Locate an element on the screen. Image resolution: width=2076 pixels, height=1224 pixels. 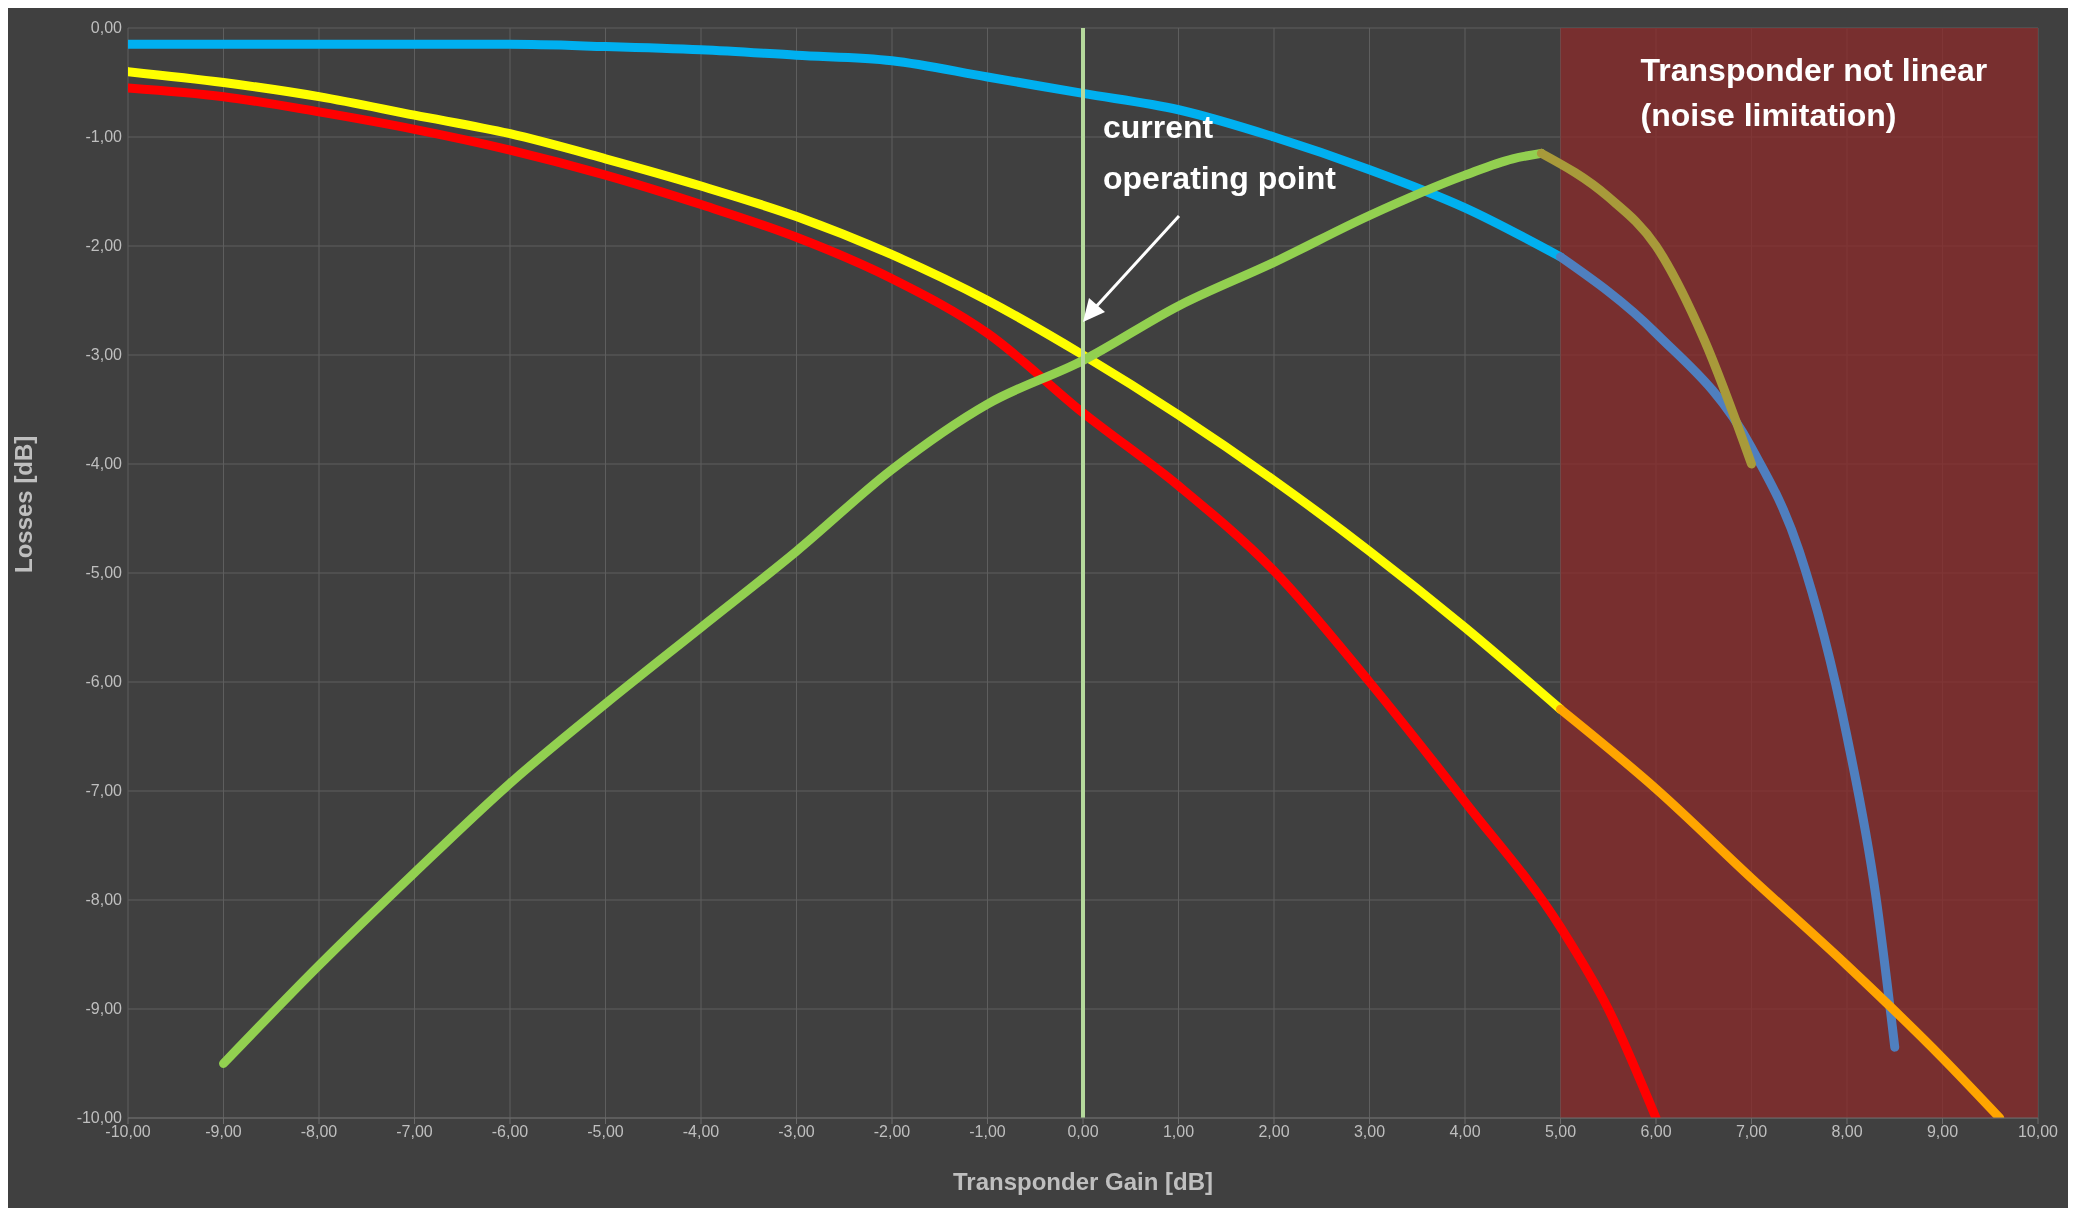
y-tick-label: -2,00 is located at coordinates (104, 245).